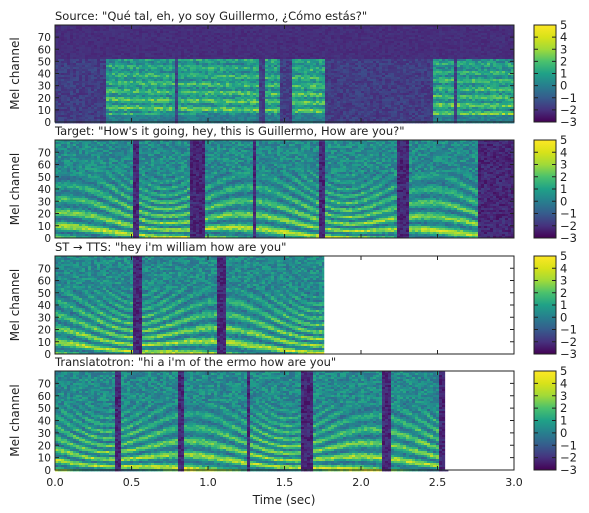 The image size is (589, 513). Describe the element at coordinates (438, 482) in the screenshot. I see `x-tick-label: 2.5` at that location.